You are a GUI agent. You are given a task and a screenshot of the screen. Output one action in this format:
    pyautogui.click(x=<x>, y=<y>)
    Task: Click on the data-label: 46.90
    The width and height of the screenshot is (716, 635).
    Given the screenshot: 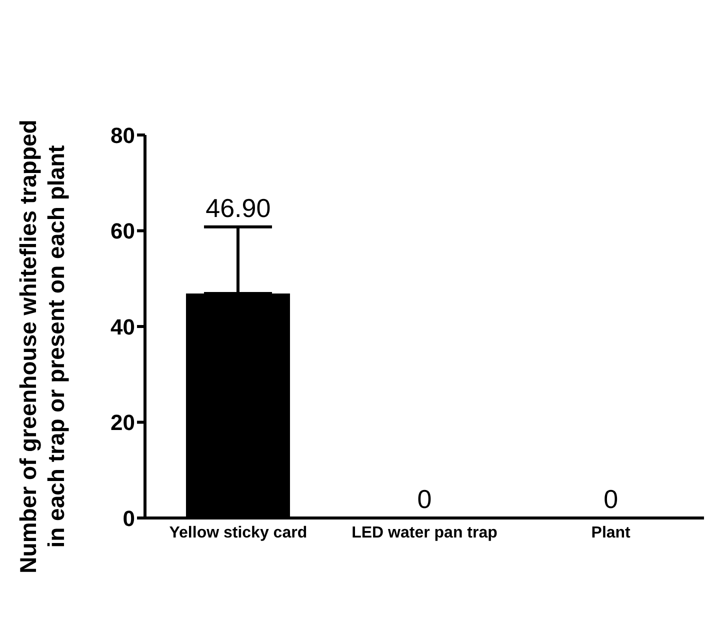 What is the action you would take?
    pyautogui.click(x=238, y=207)
    